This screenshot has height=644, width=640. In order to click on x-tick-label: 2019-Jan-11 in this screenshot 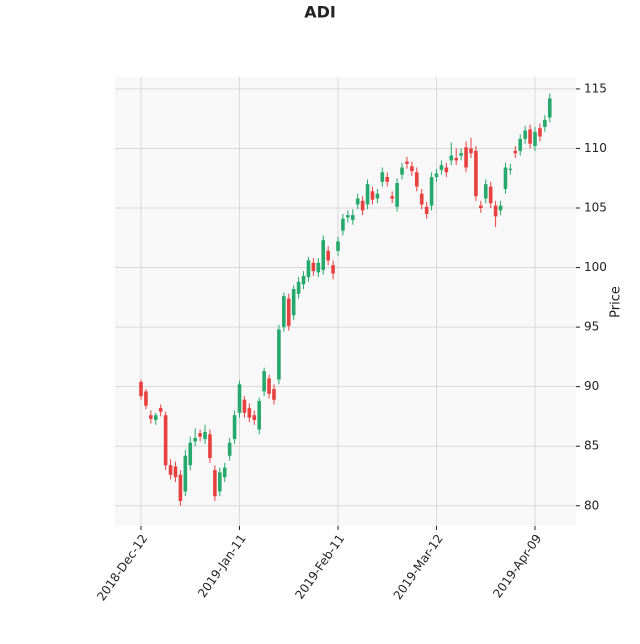, I will do `click(222, 566)`.